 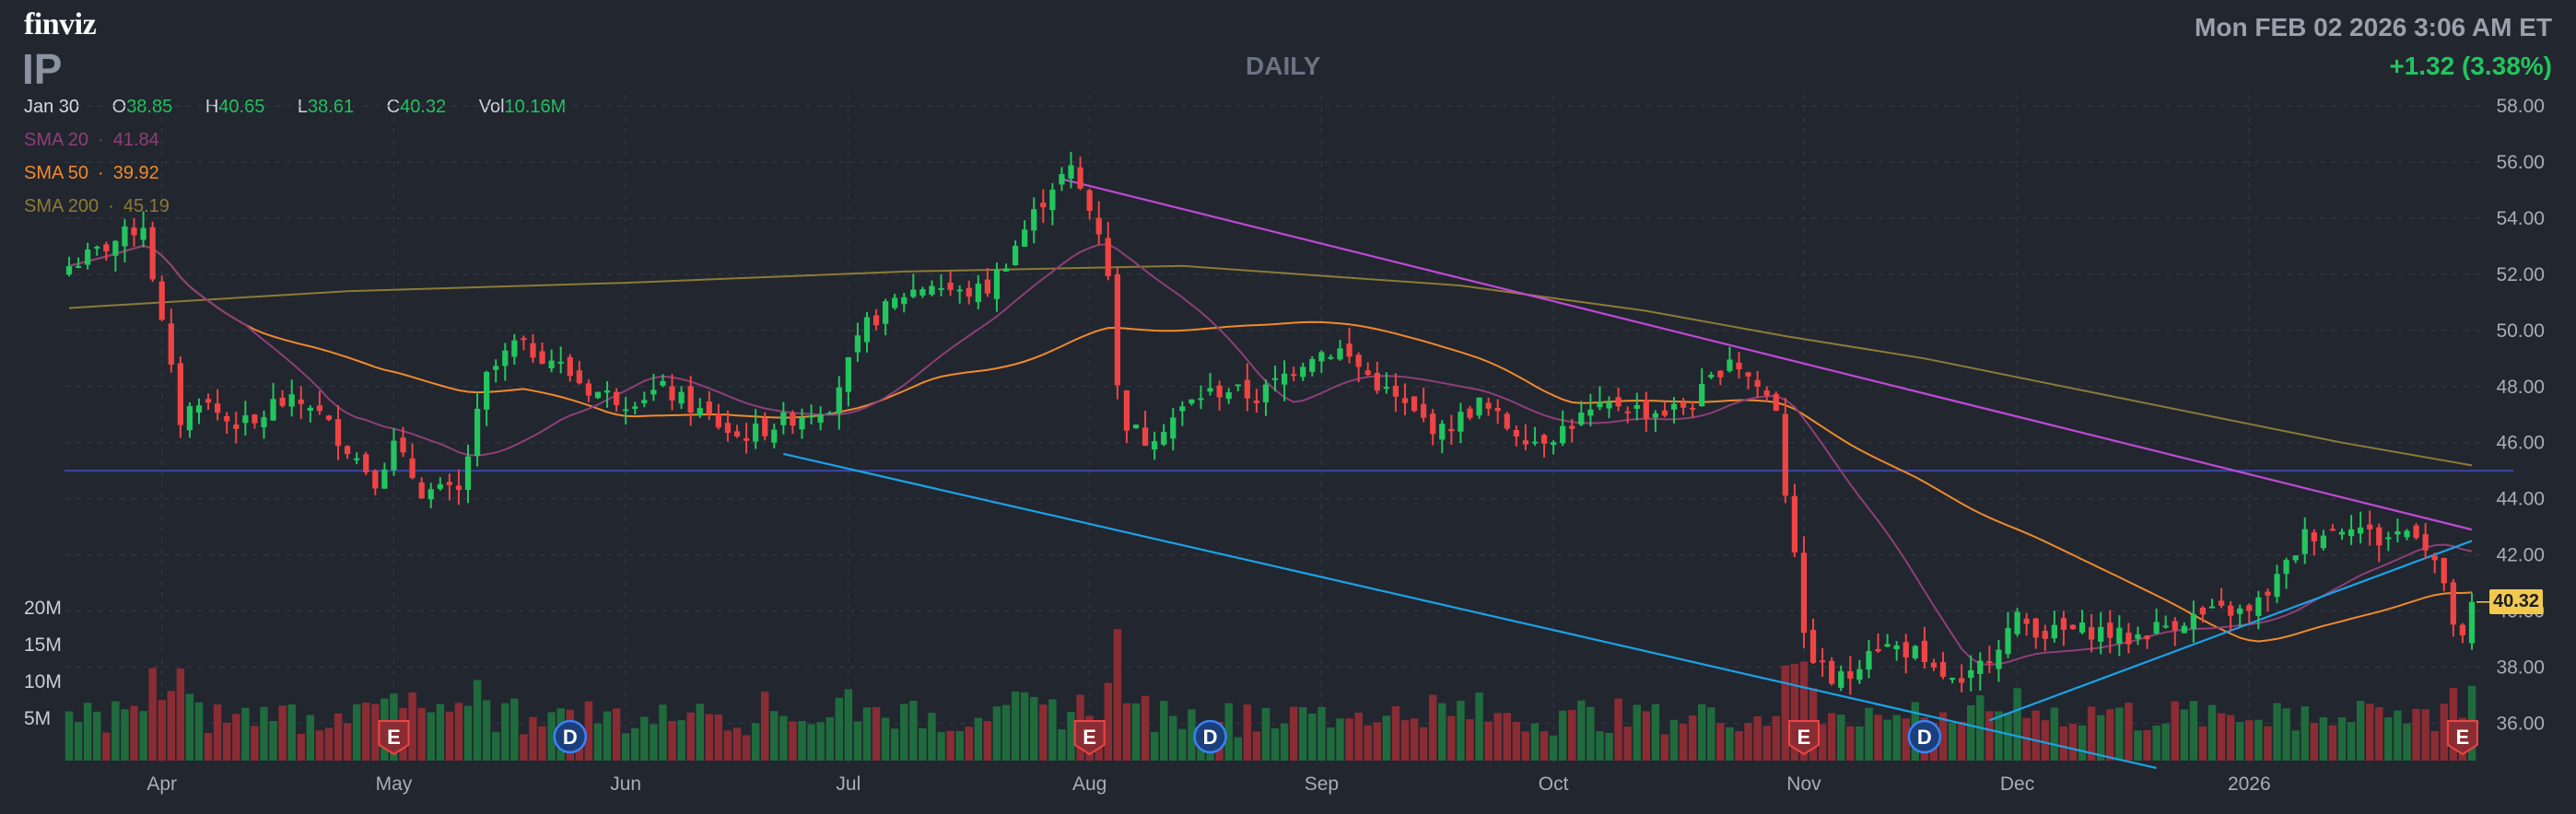 I want to click on ticker-symbol: IP, so click(x=42, y=69).